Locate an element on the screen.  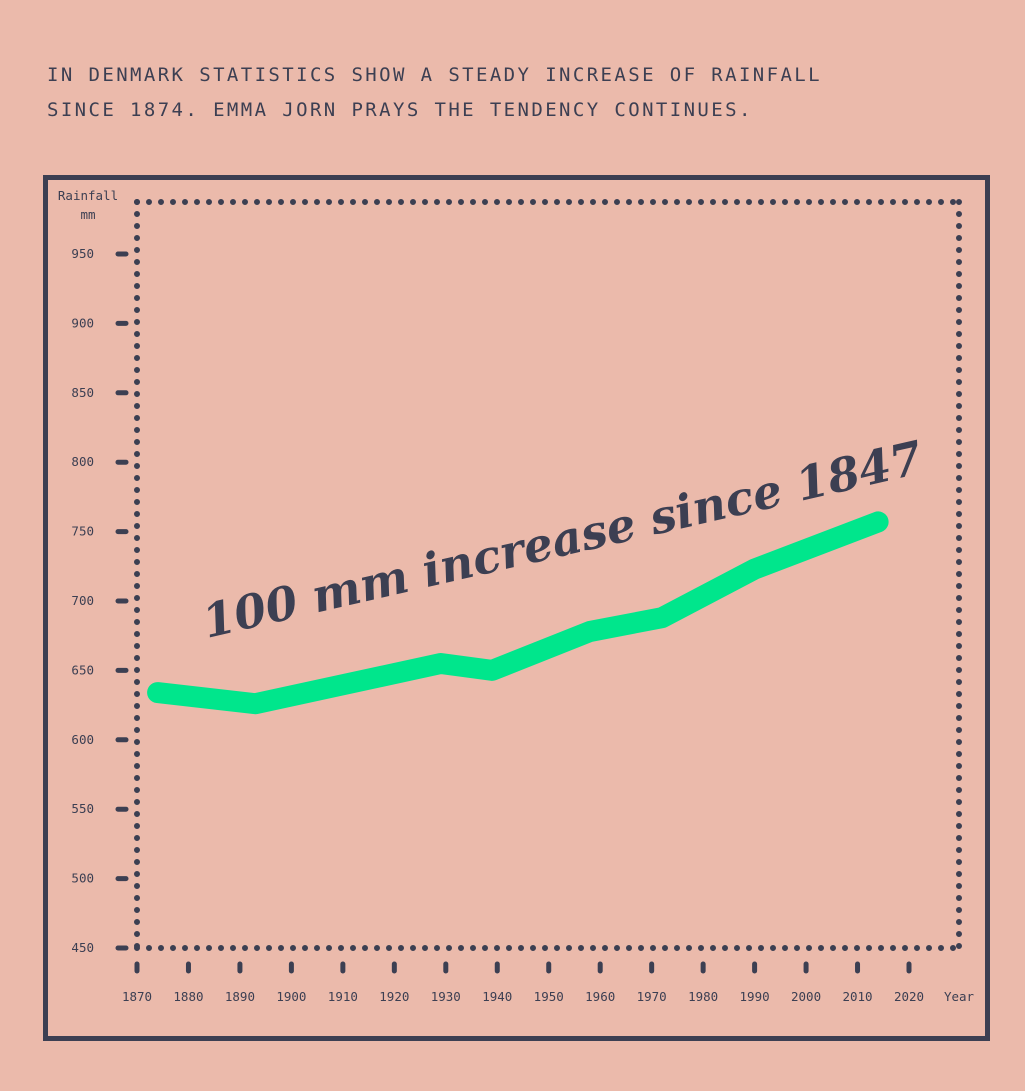
y-axis-label-line-2: mm is located at coordinates (87, 214).